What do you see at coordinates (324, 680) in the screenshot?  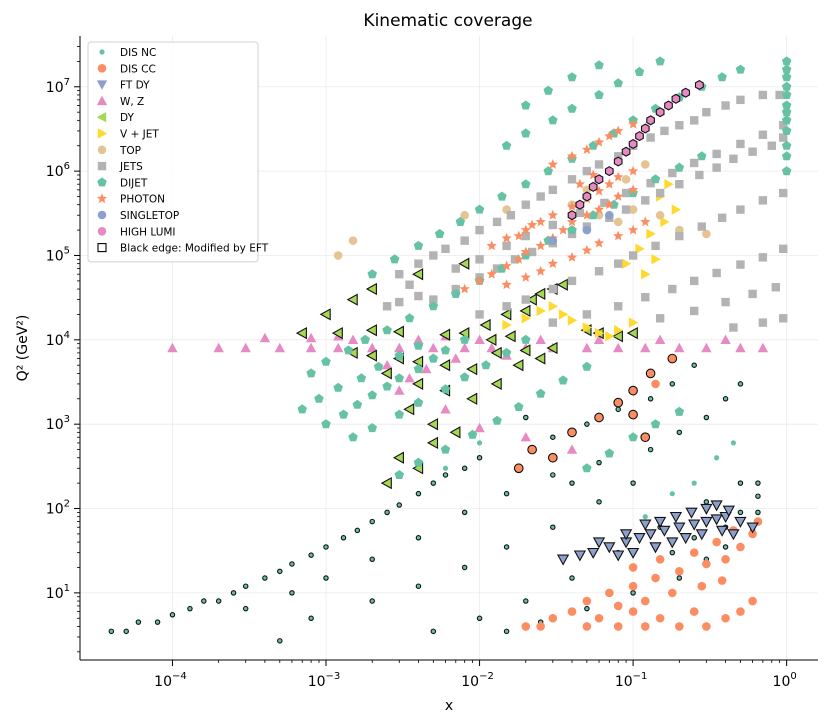 I see `x-tick-label: 10−3` at bounding box center [324, 680].